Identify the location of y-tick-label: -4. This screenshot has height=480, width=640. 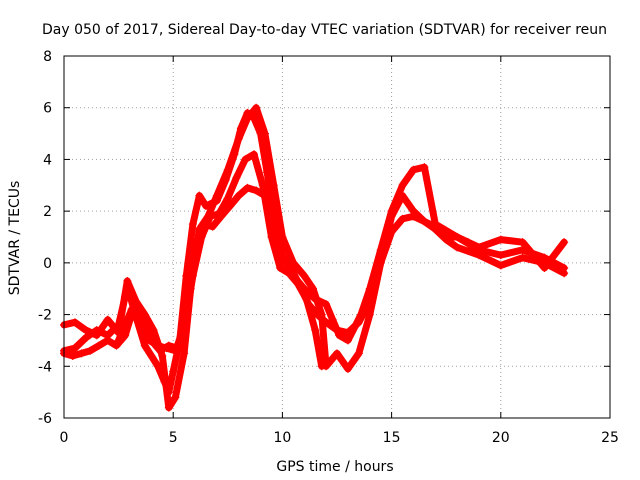
(45, 367).